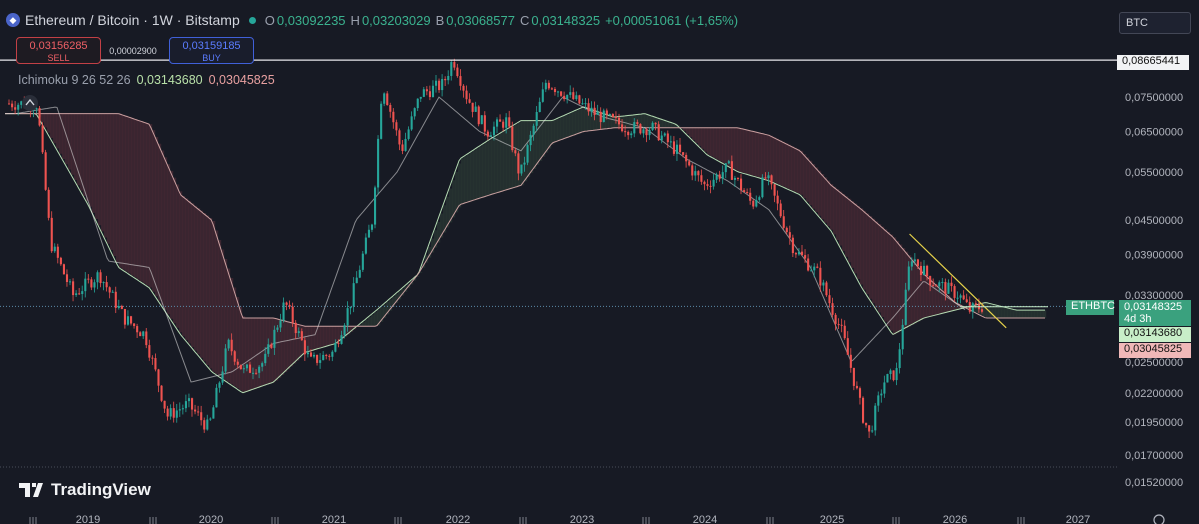  What do you see at coordinates (396, 20) in the screenshot?
I see `high-value: 0,03203029` at bounding box center [396, 20].